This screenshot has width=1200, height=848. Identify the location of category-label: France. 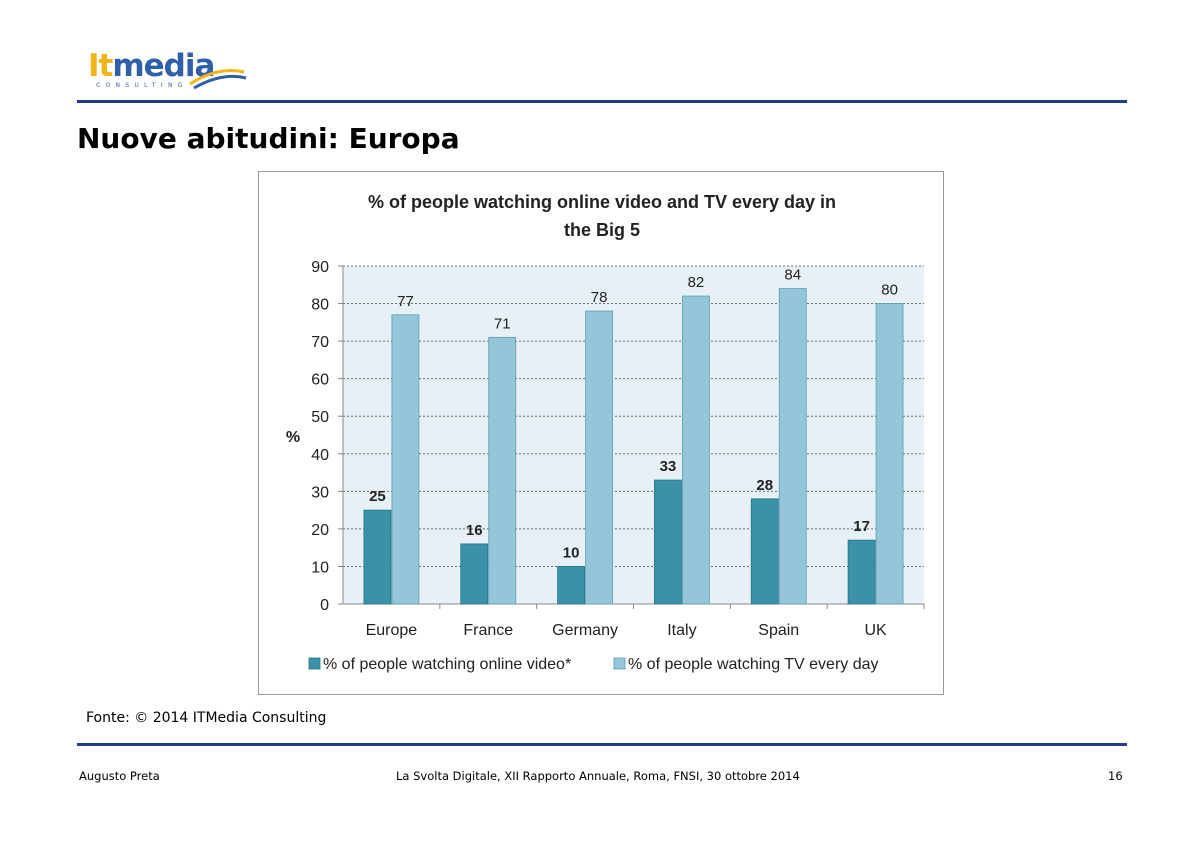
(488, 630).